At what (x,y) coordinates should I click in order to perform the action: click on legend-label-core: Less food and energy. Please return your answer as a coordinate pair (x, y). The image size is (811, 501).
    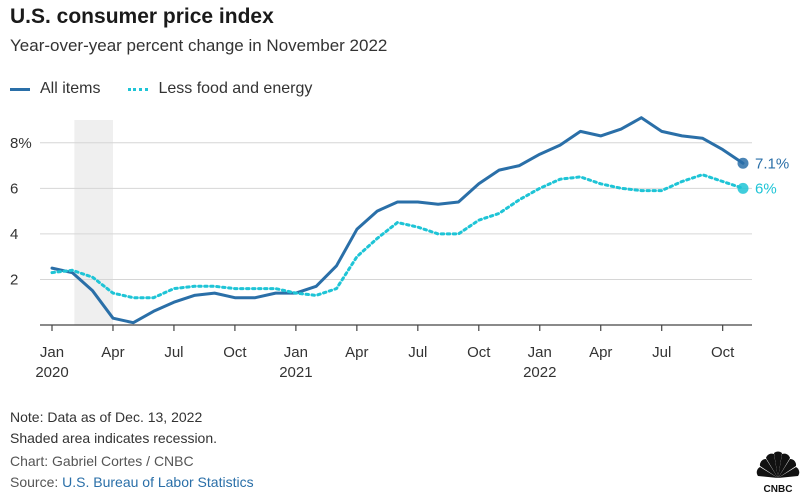
    Looking at the image, I should click on (235, 88).